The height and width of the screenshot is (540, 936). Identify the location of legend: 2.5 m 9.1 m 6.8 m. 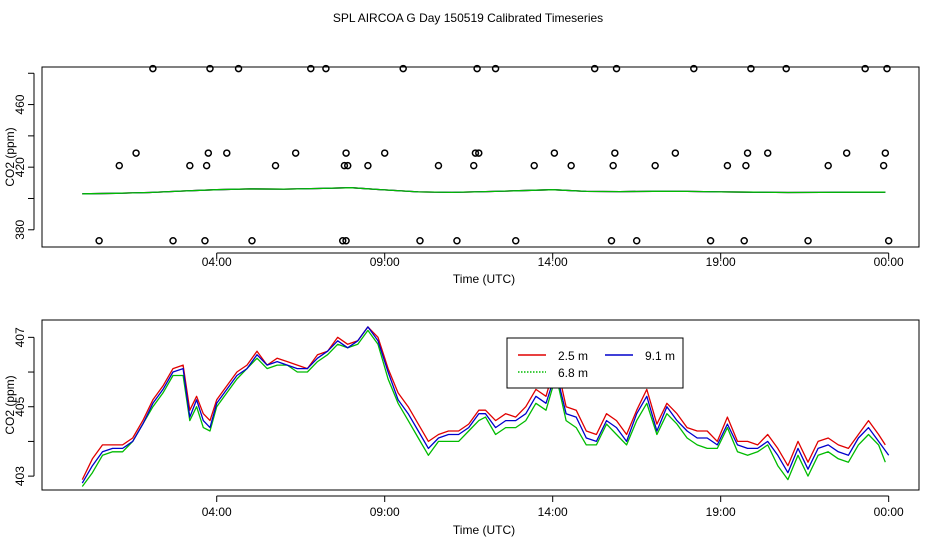
(595, 363).